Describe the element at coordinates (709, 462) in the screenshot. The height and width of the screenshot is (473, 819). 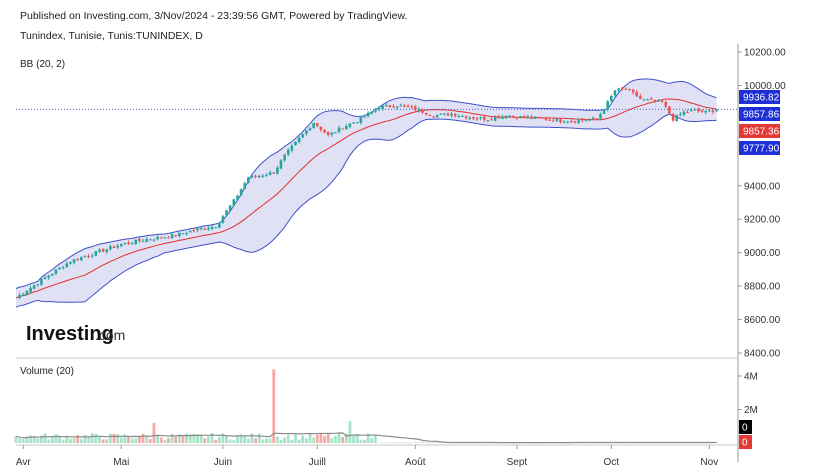
I see `time-tick-label: Nov` at that location.